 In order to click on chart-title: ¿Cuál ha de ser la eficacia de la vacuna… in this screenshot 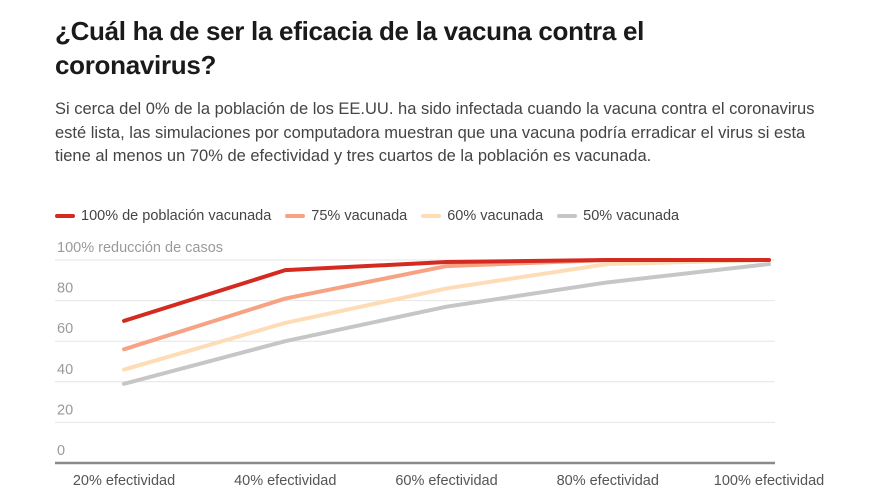, I will do `click(350, 48)`.